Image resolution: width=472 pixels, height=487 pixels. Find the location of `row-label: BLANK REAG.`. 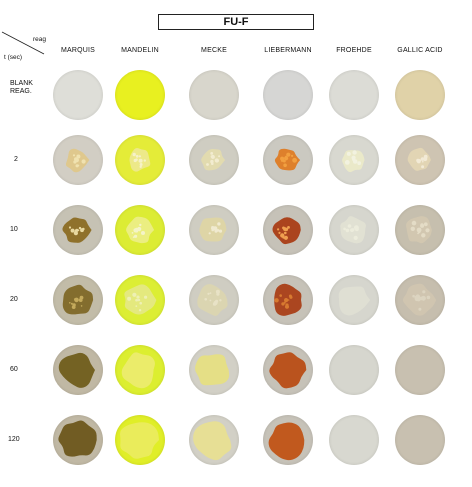

row-label: BLANK REAG. is located at coordinates (21, 88).